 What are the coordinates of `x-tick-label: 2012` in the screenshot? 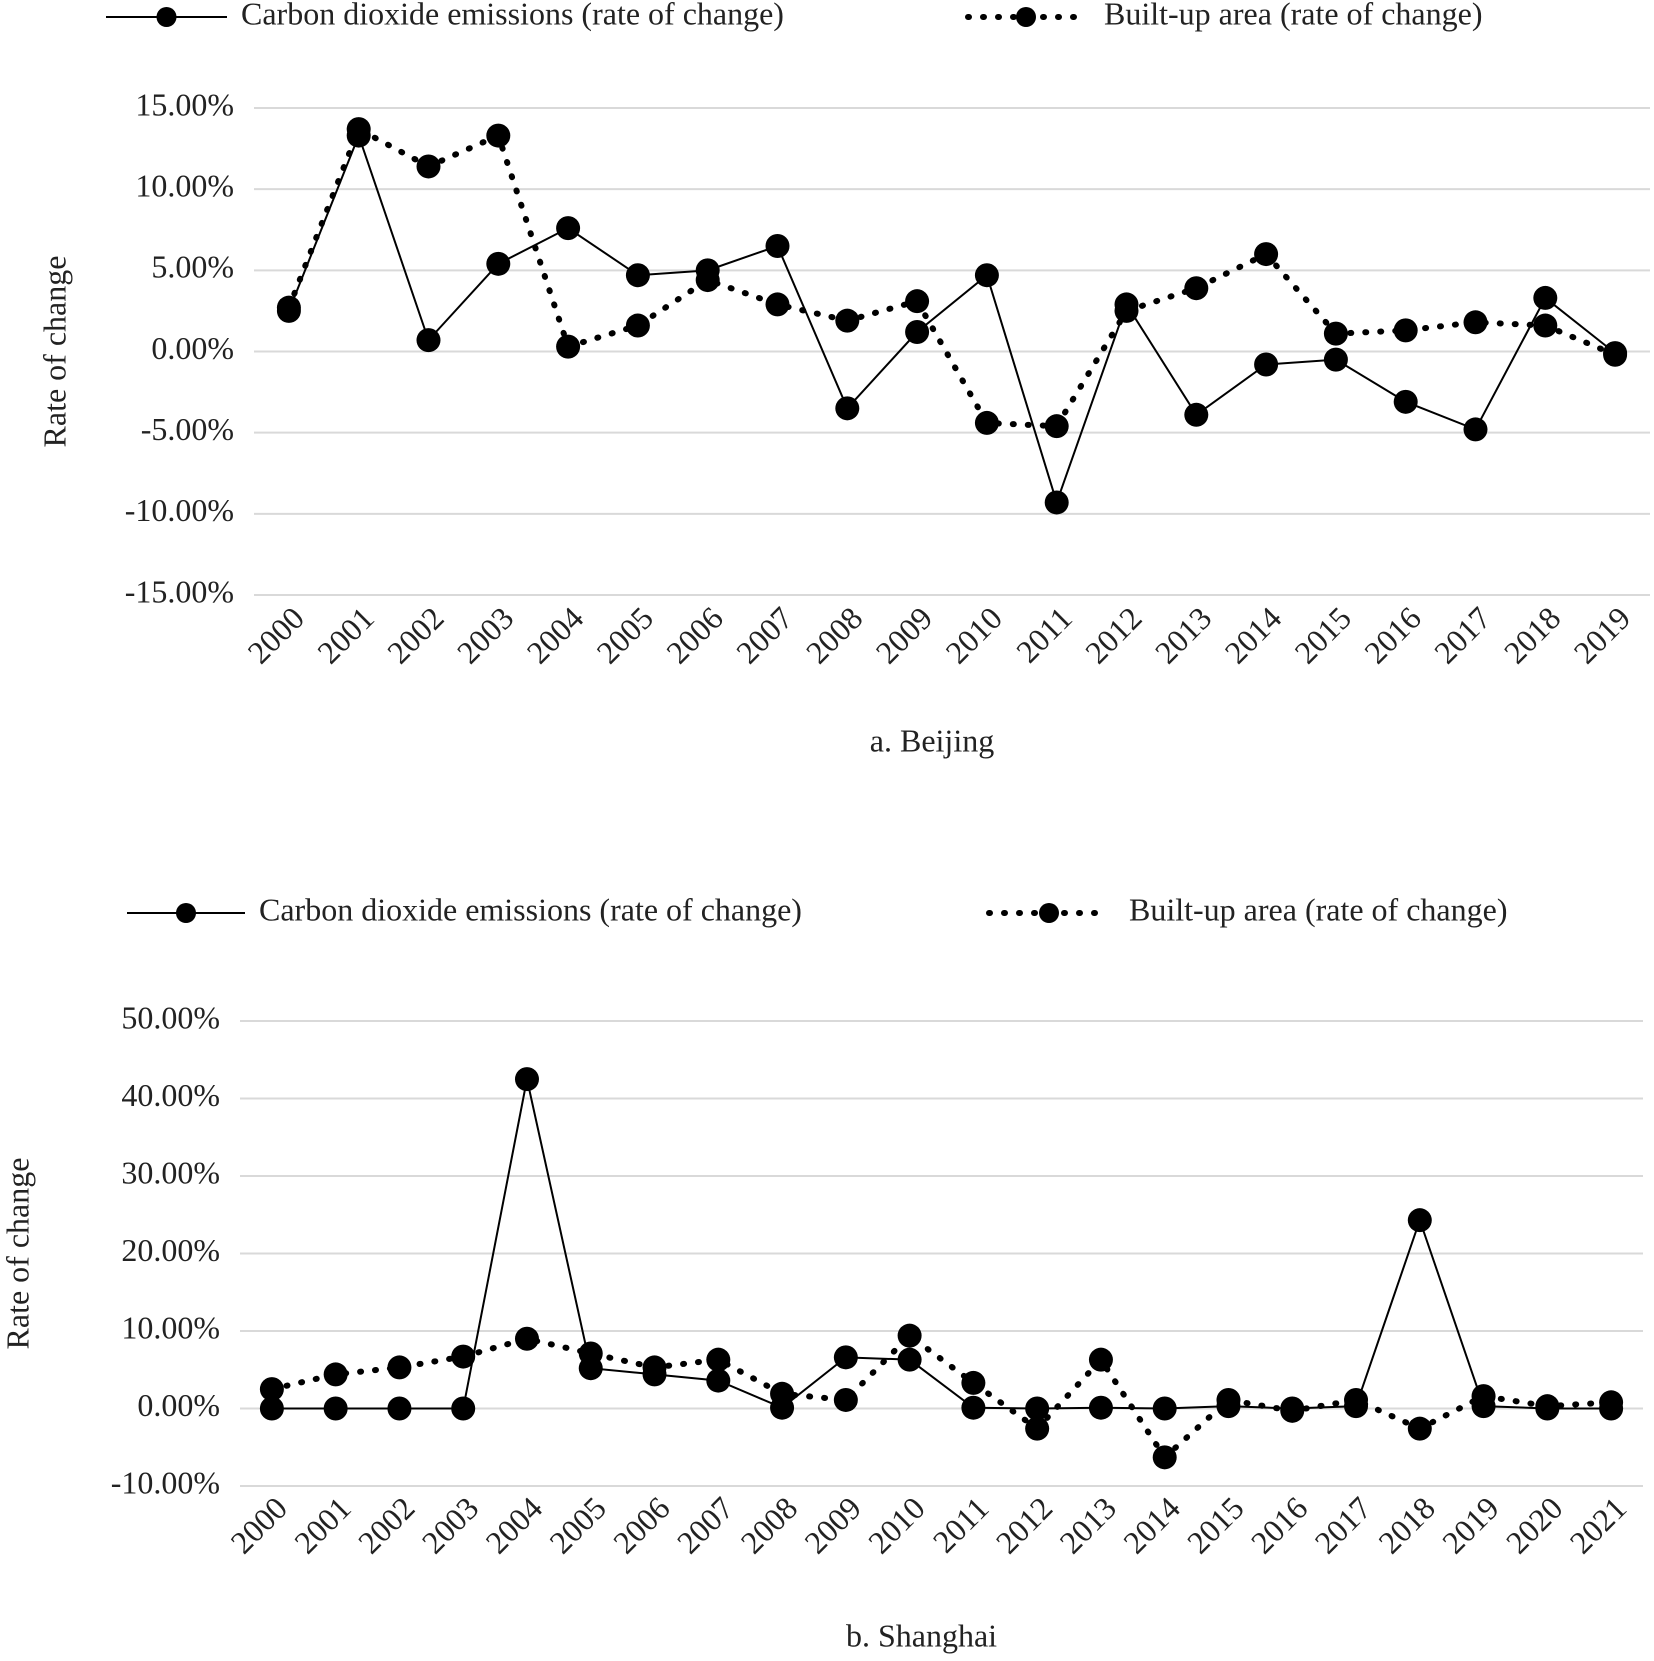 It's located at (1113, 635).